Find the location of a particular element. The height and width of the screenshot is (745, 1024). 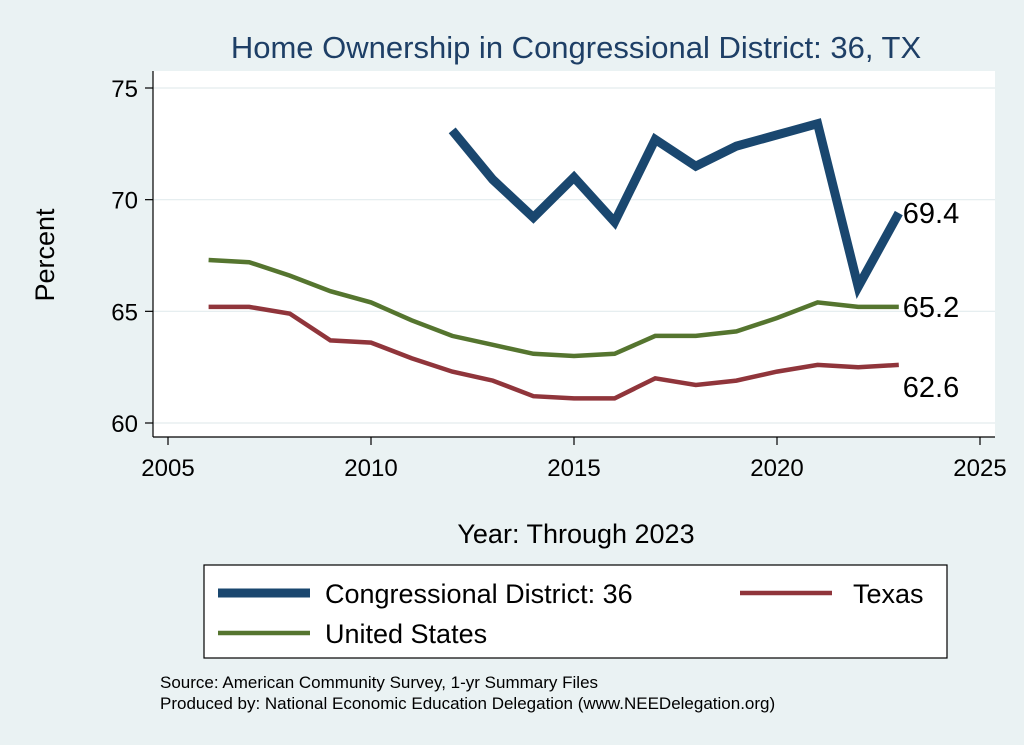

y-tick-label: 65 is located at coordinates (124, 312).